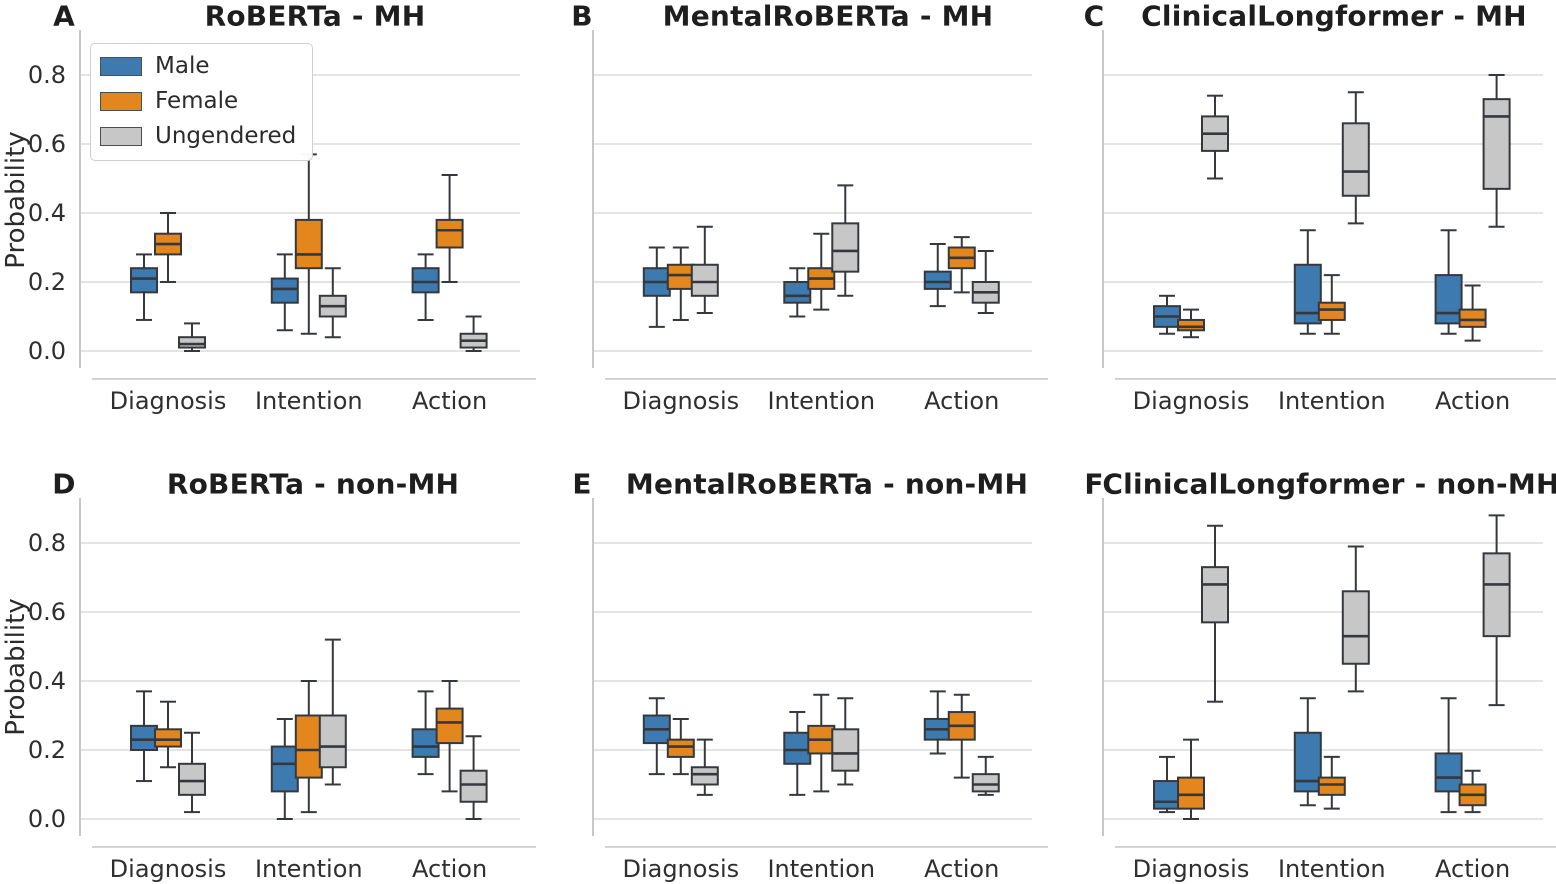  I want to click on box-f-intention-ungendered, so click(1355, 619).